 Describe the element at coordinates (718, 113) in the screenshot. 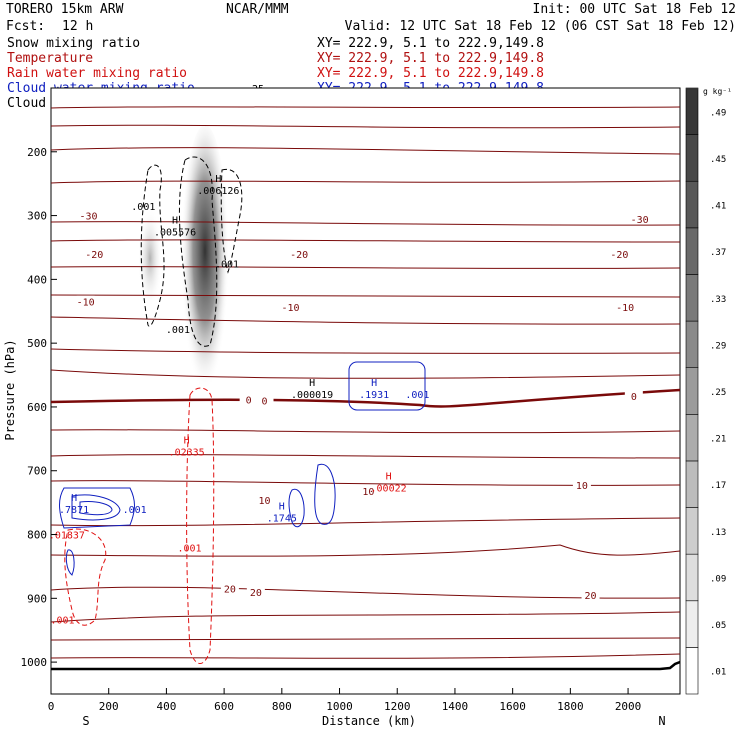

I see `colorbar-tick-label: .49` at that location.